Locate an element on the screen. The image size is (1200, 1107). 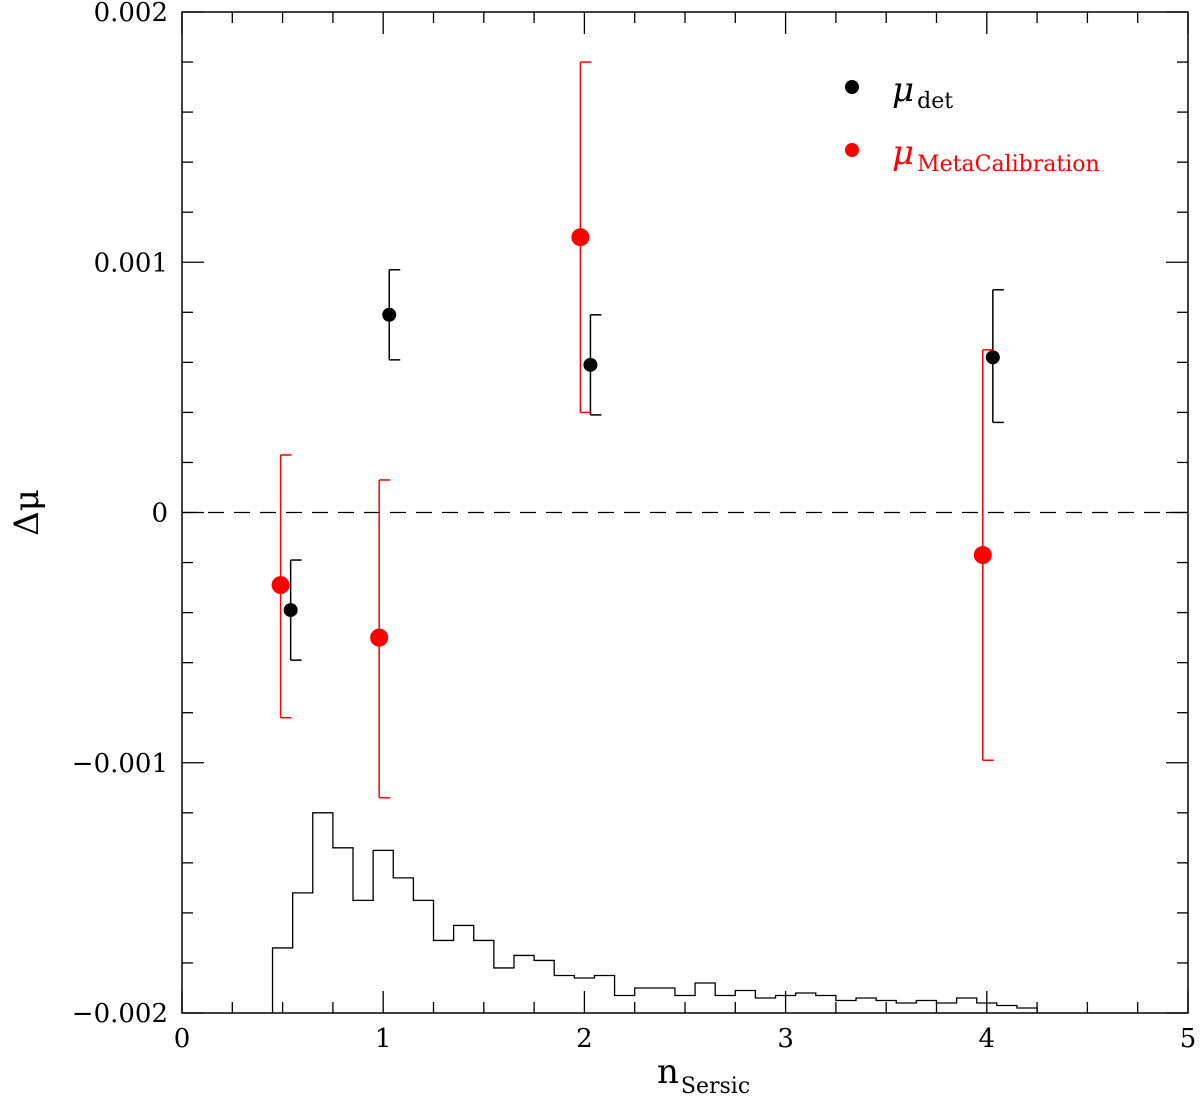
legend-label: μ det is located at coordinates (922, 92).